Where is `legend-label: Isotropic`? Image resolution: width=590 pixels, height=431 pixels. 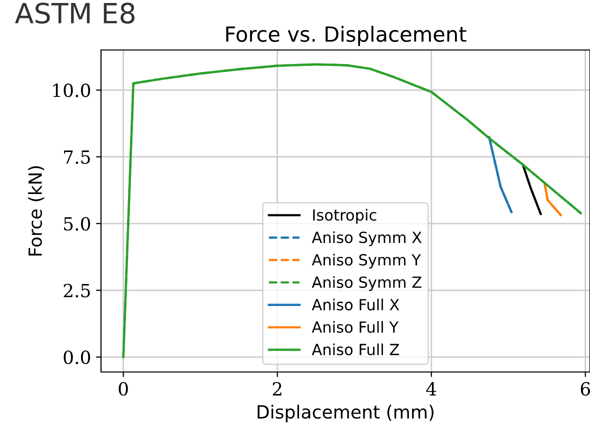 legend-label: Isotropic is located at coordinates (344, 216).